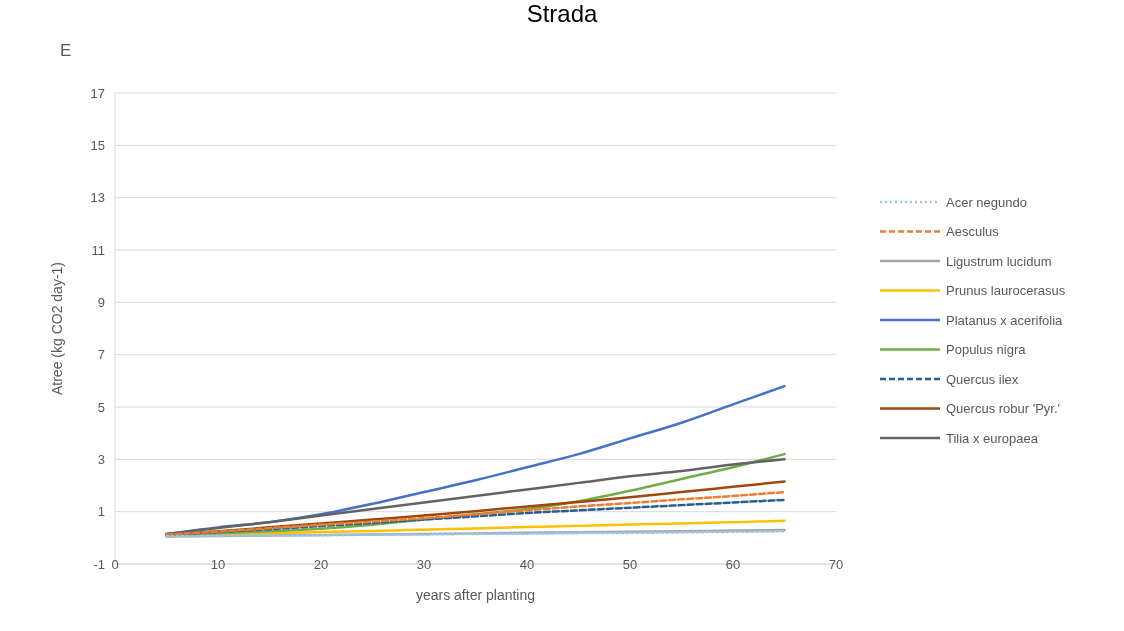  What do you see at coordinates (101, 512) in the screenshot?
I see `y-tick-label: 1` at bounding box center [101, 512].